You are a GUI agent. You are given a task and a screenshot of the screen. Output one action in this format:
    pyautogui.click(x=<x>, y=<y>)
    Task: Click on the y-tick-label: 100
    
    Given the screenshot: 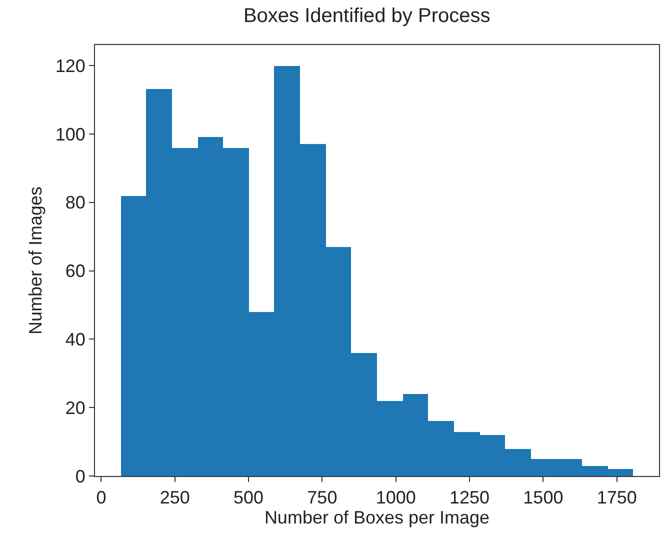 What is the action you would take?
    pyautogui.click(x=70, y=134)
    